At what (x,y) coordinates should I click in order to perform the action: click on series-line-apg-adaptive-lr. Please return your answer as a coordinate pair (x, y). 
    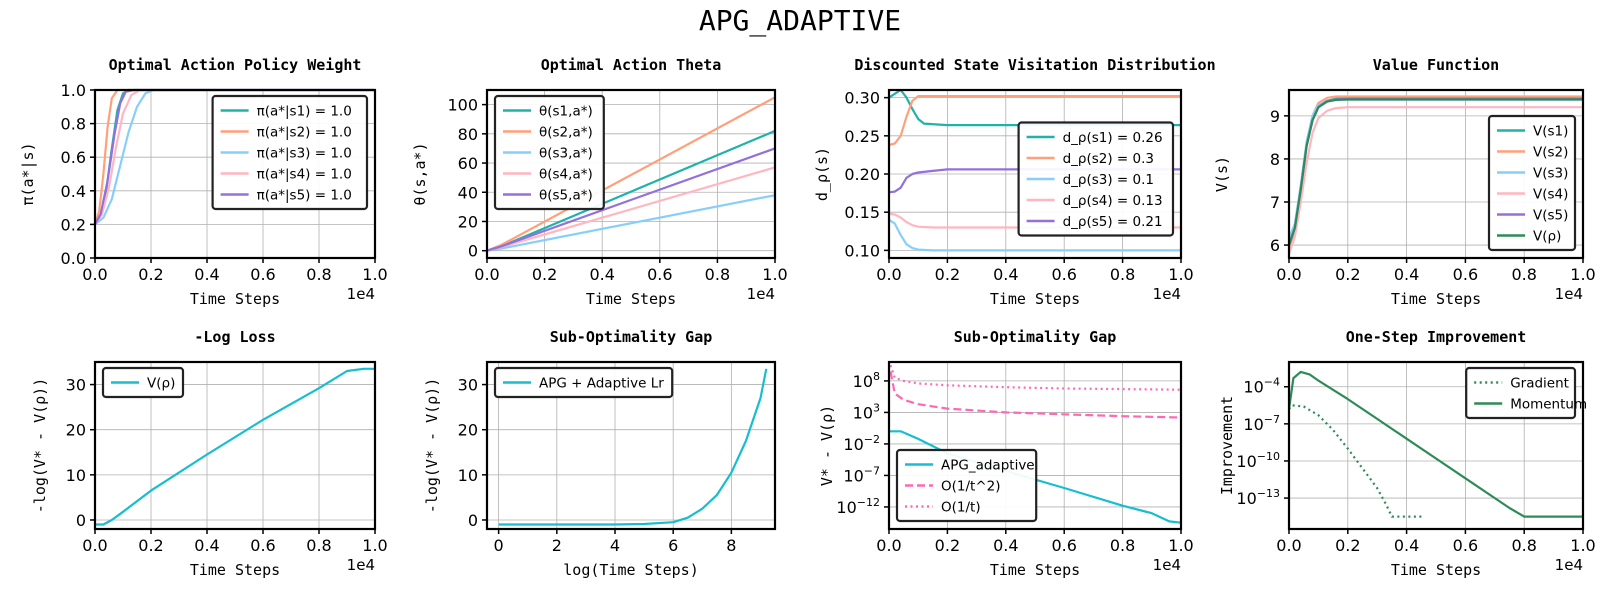
    Looking at the image, I should click on (633, 447).